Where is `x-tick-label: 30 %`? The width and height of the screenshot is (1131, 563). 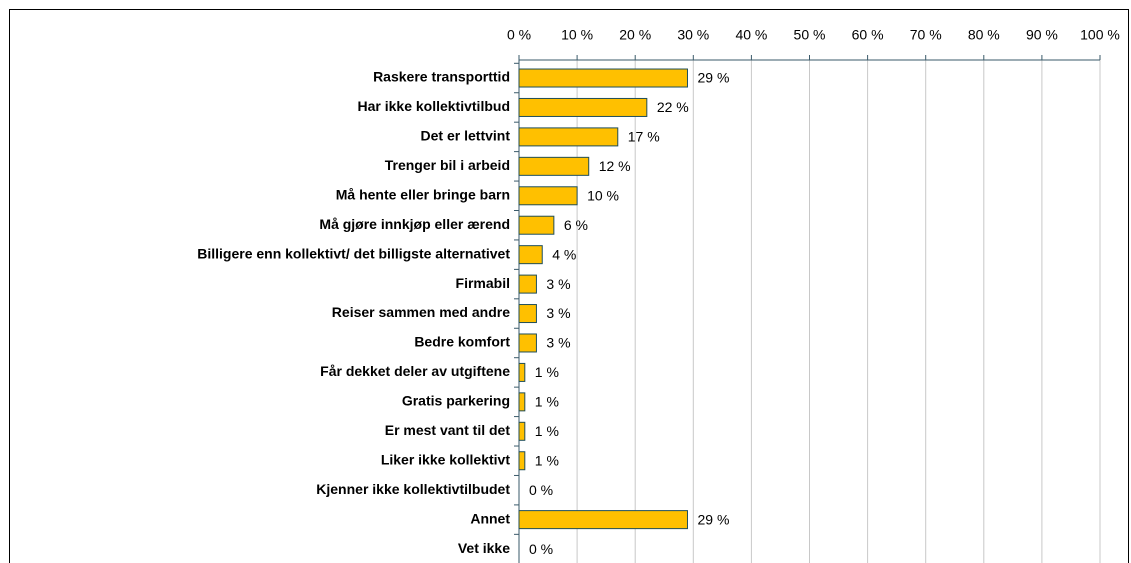 x-tick-label: 30 % is located at coordinates (693, 35).